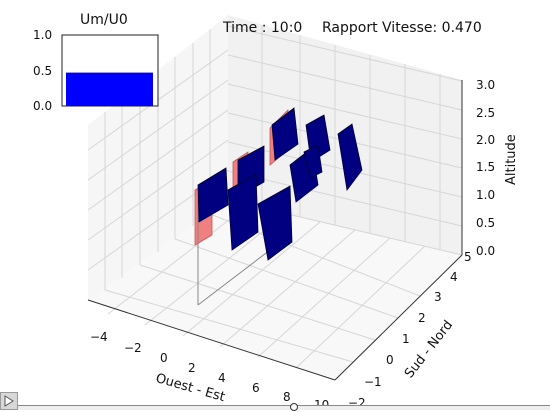  Describe the element at coordinates (43, 35) in the screenshot. I see `inset-ytick: 1.0` at that location.